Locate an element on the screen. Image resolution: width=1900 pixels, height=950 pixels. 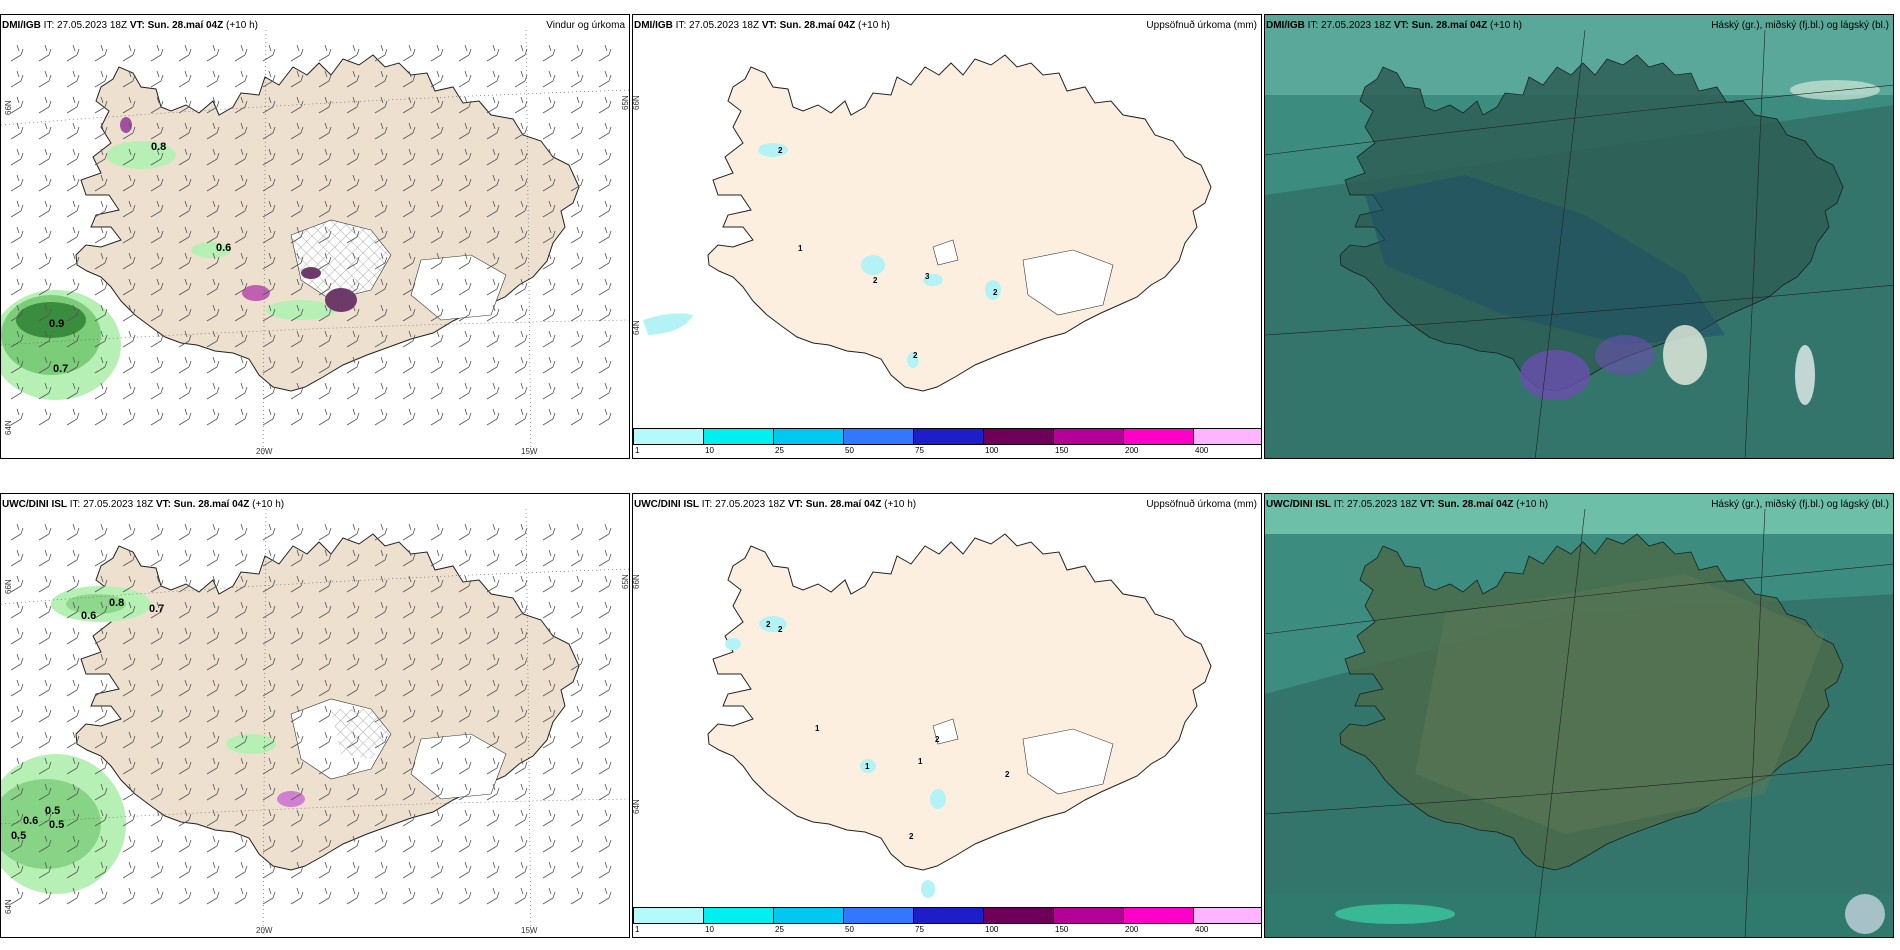
vt-value: Sun. 28.maí 04Z is located at coordinates (843, 504).